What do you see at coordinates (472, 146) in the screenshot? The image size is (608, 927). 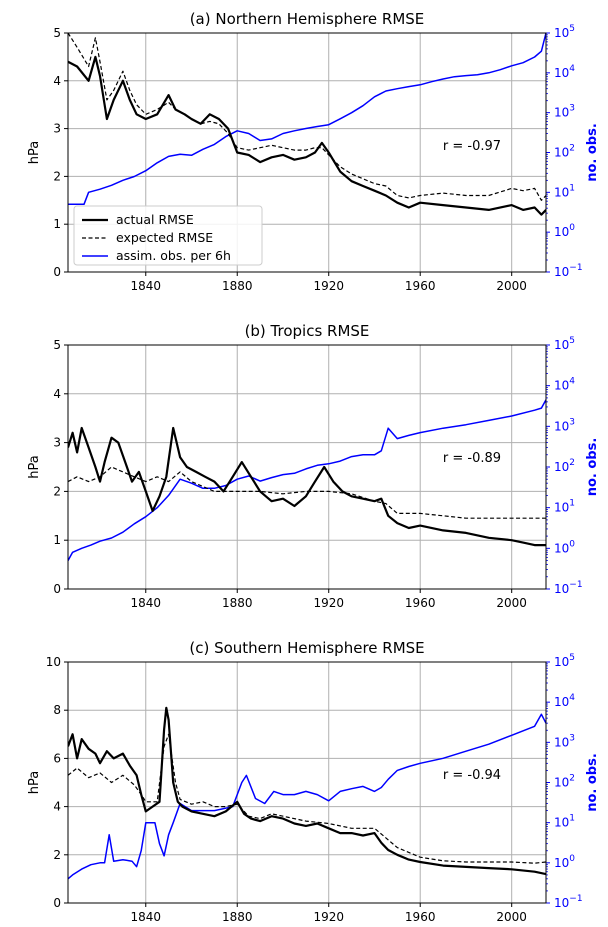 I see `correlation-annotation: r = -0.97` at bounding box center [472, 146].